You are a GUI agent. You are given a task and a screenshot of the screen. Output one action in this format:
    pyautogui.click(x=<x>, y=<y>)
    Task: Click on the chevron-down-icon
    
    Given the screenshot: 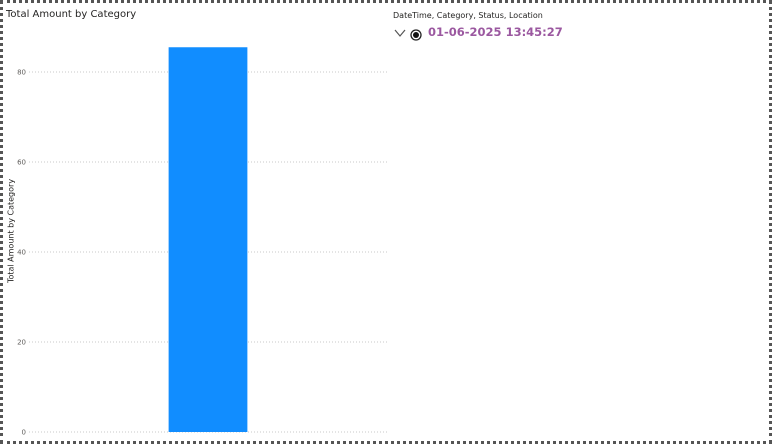 What is the action you would take?
    pyautogui.click(x=400, y=32)
    